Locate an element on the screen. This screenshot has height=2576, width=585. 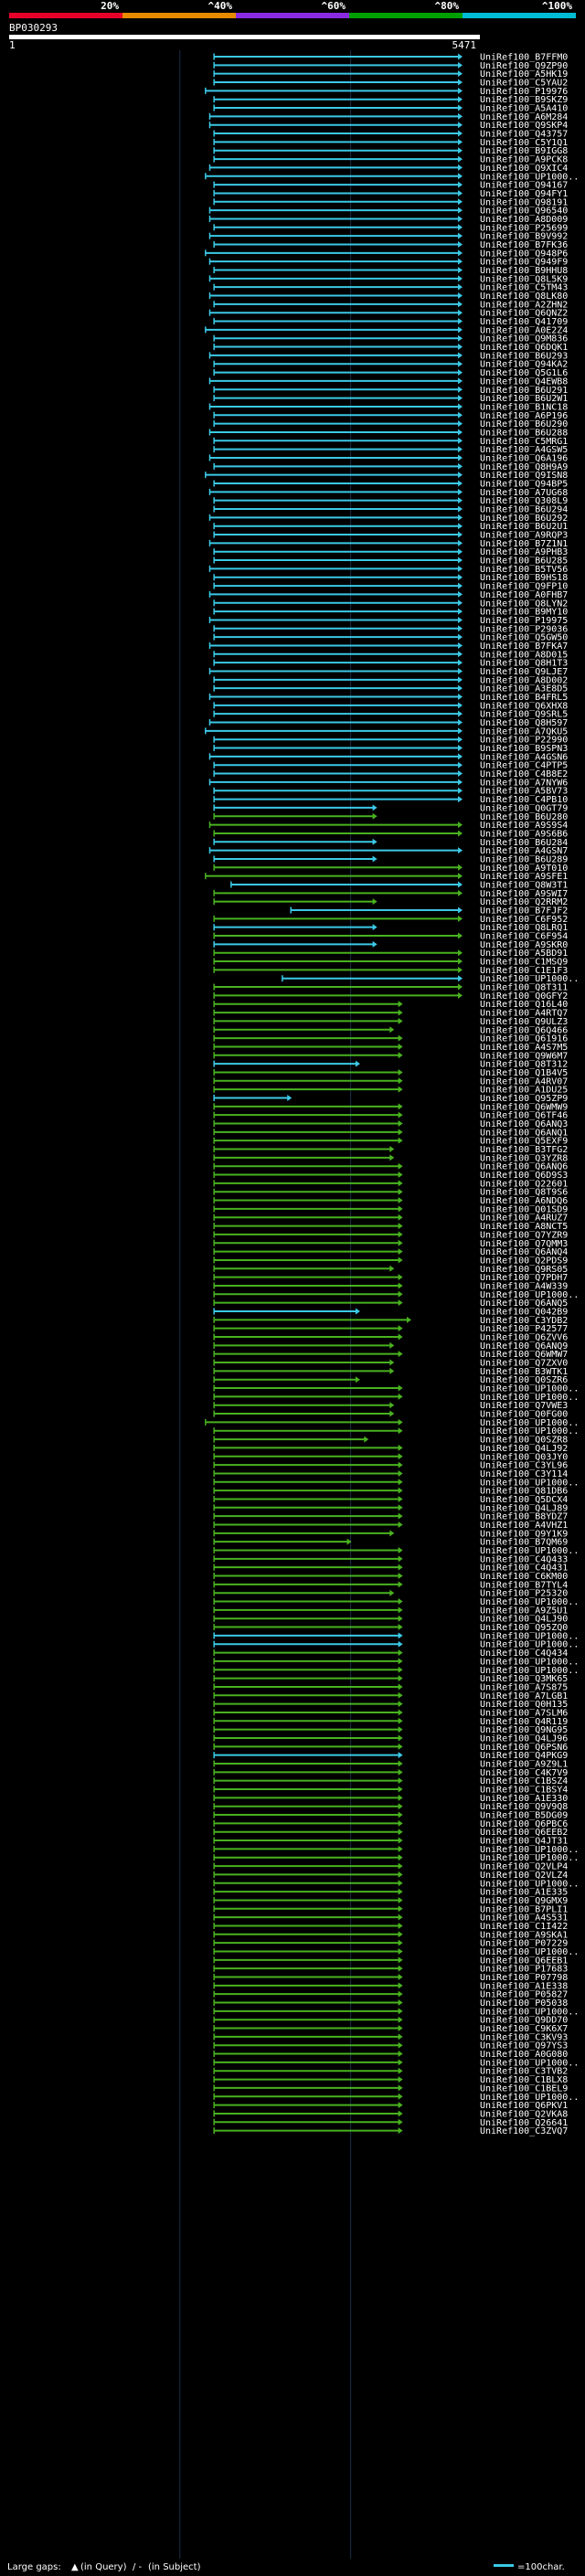
hit-accession: UniRef100_Q9SRL5 is located at coordinates (524, 715).